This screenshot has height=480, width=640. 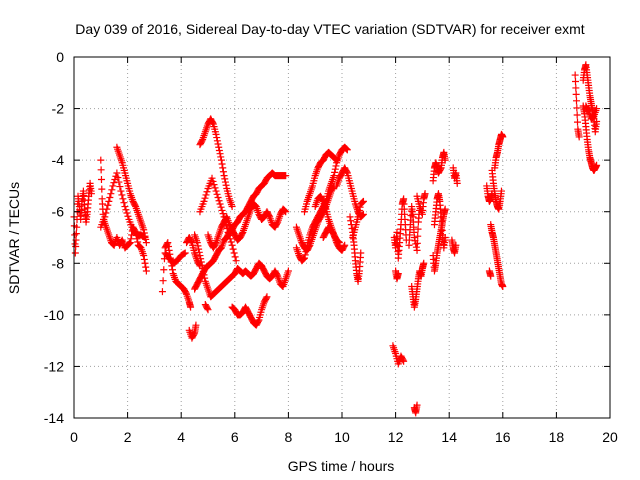 I want to click on x-axis-label: GPS time / hours, so click(x=341, y=466).